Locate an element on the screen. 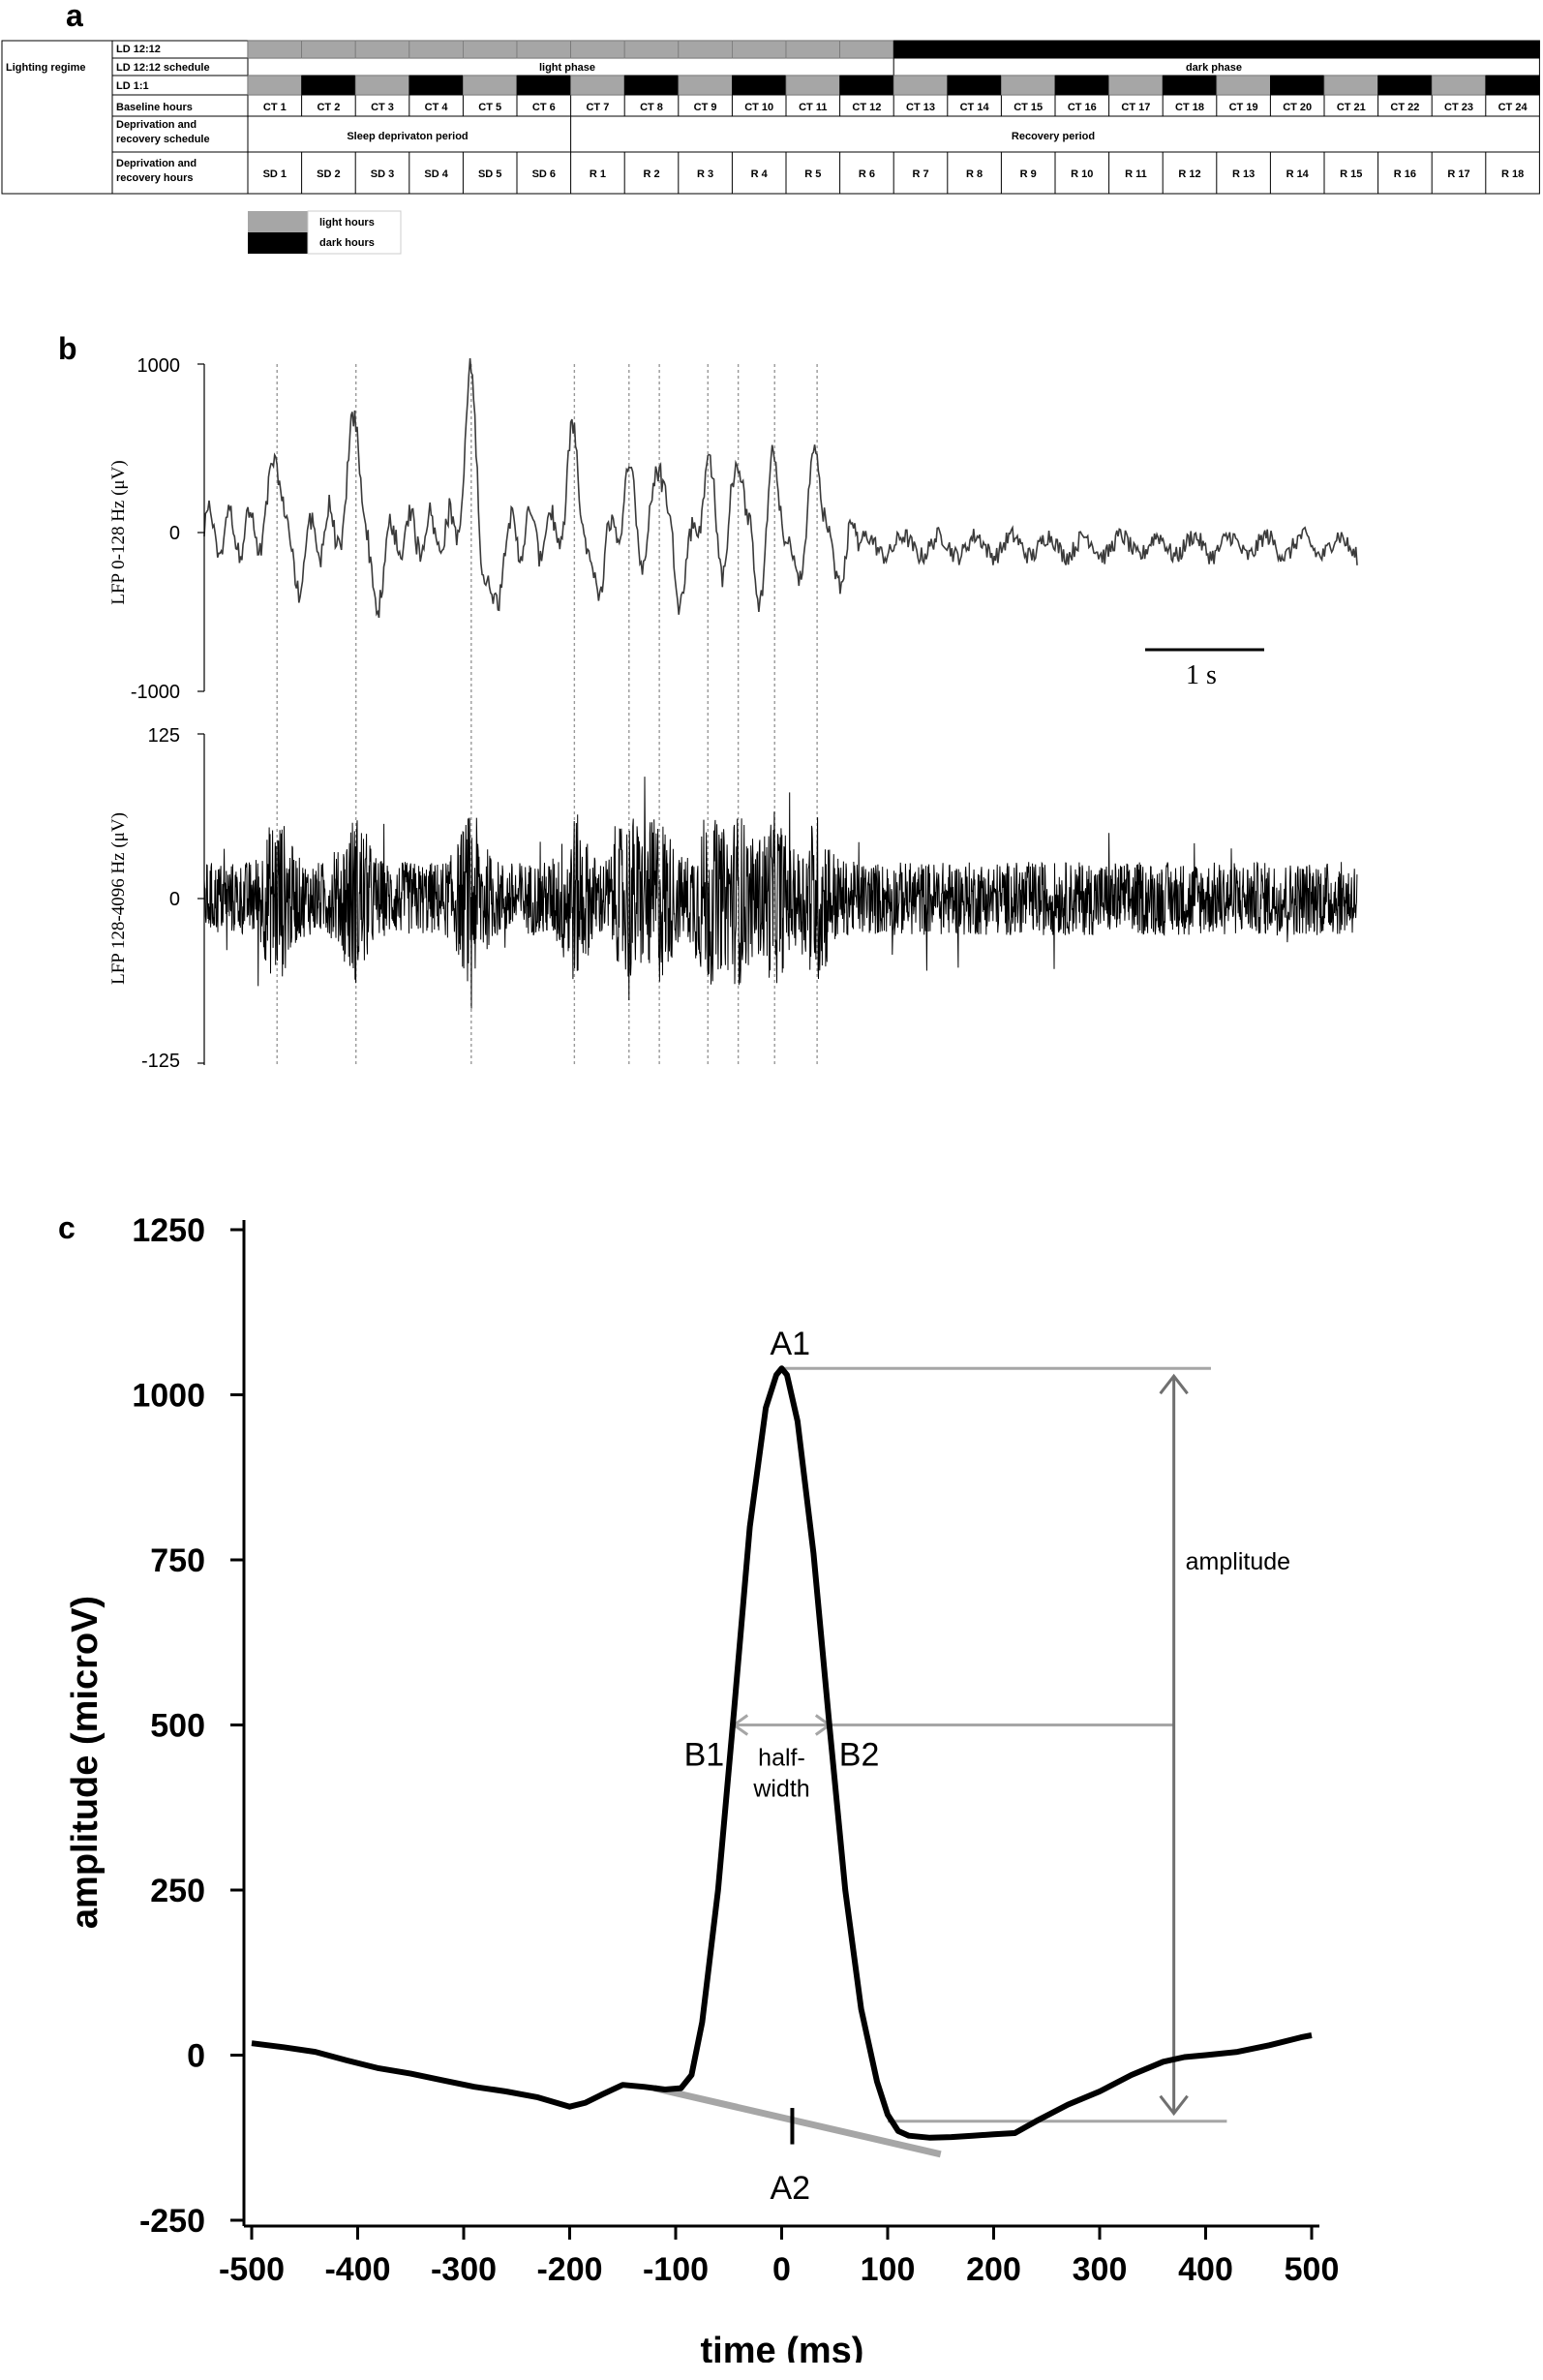 Image resolution: width=1543 pixels, height=2380 pixels. baseline-slope-line is located at coordinates (797, 2121).